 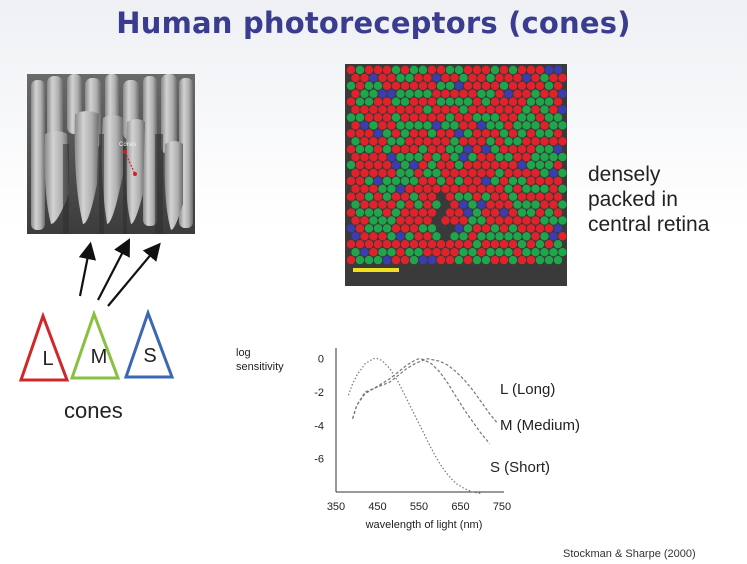 What do you see at coordinates (373, 23) in the screenshot?
I see `slide-title: Human photoreceptors (cones)` at bounding box center [373, 23].